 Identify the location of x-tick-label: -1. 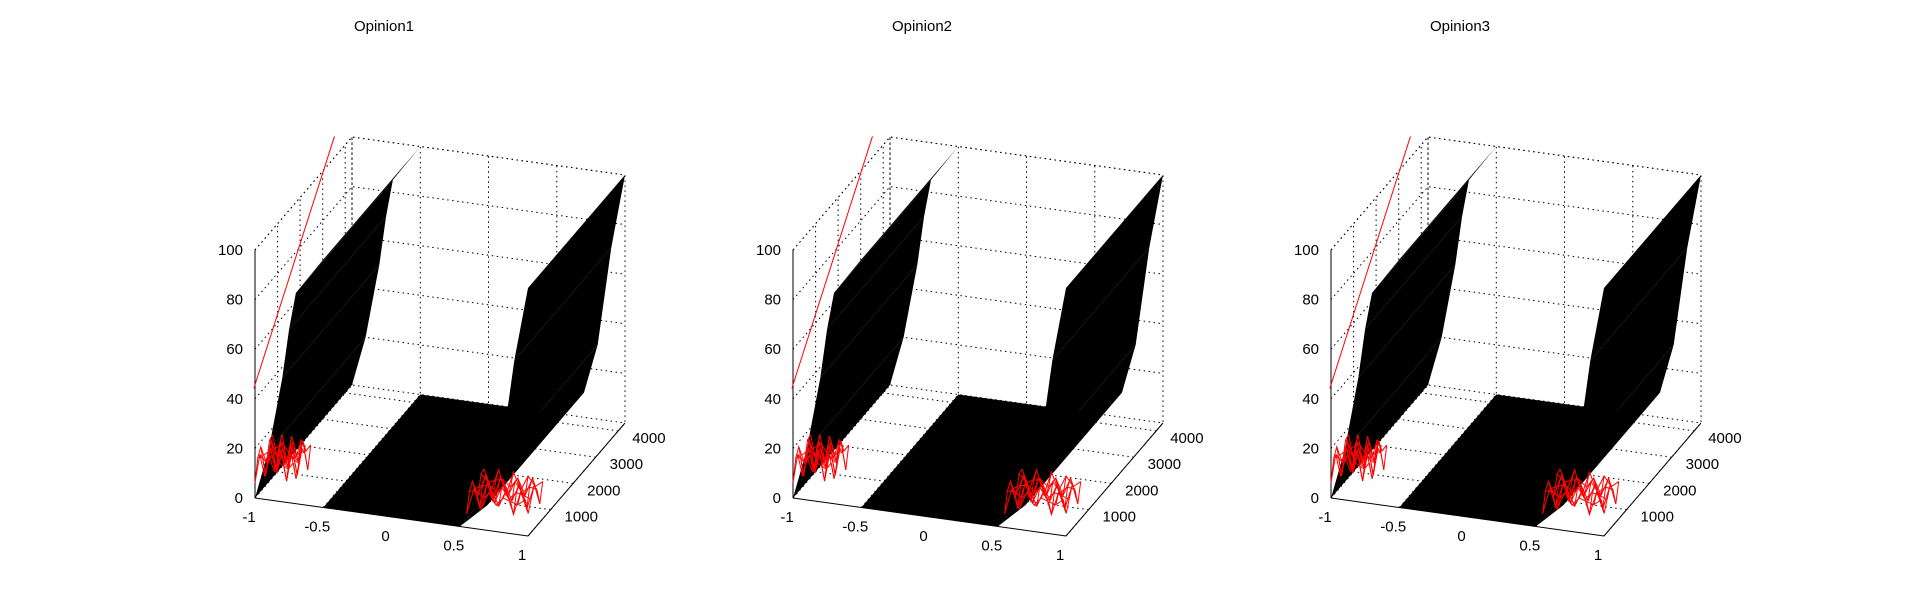
(786, 517).